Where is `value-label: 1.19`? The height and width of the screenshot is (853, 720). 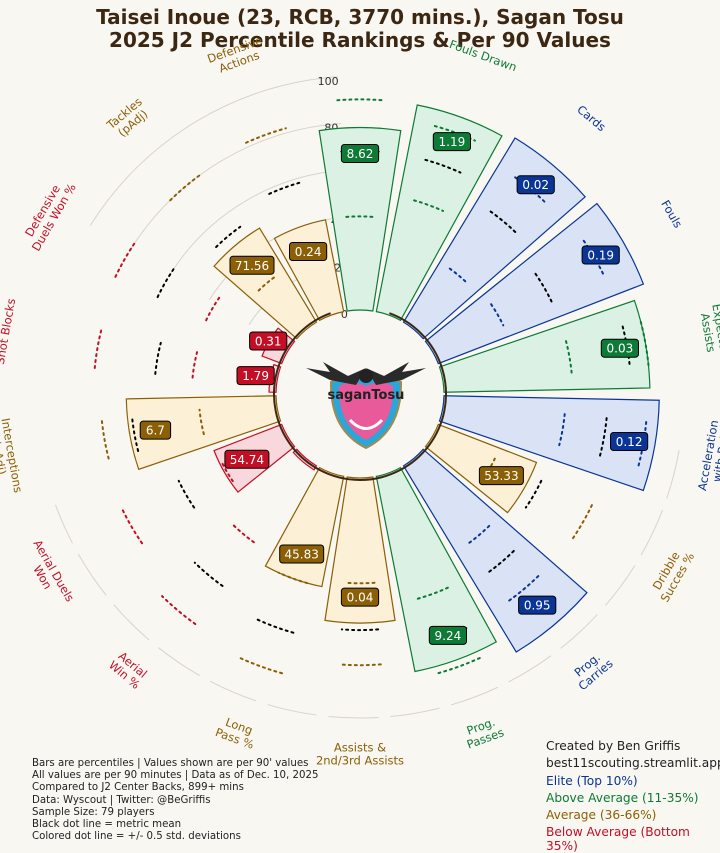 value-label: 1.19 is located at coordinates (451, 142).